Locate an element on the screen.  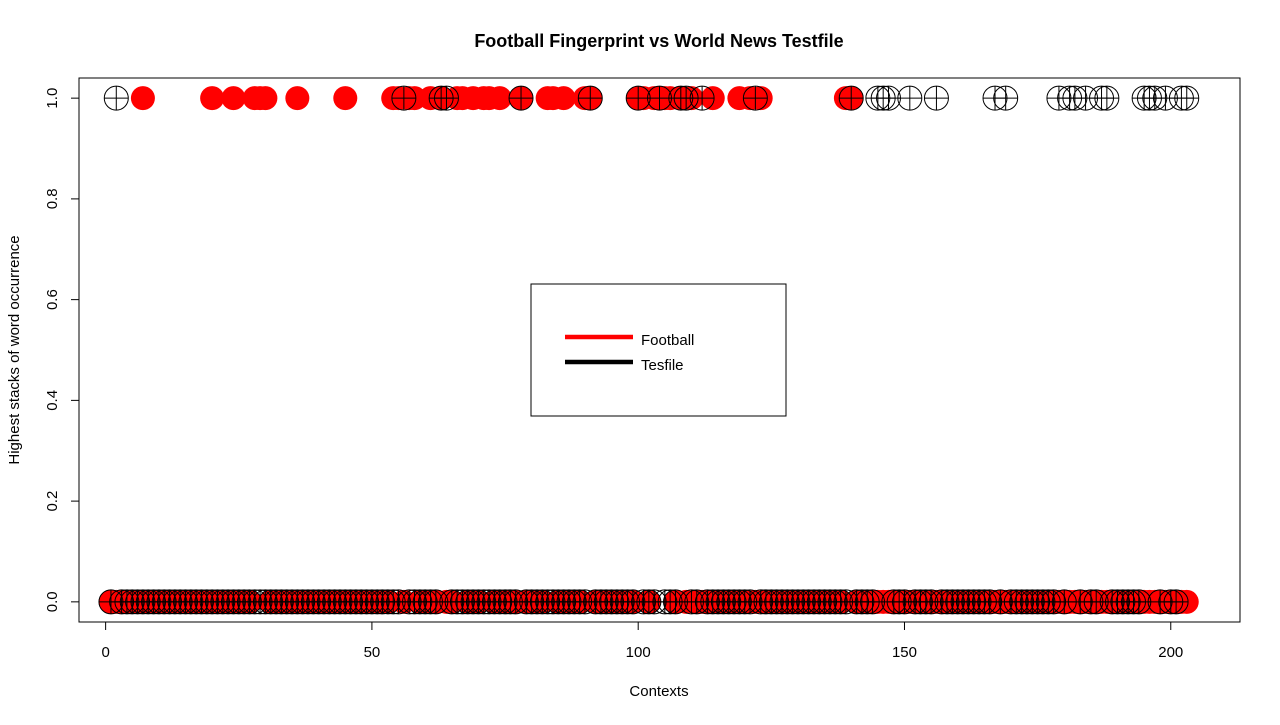
y-tick-label: 0.8 is located at coordinates (52, 198).